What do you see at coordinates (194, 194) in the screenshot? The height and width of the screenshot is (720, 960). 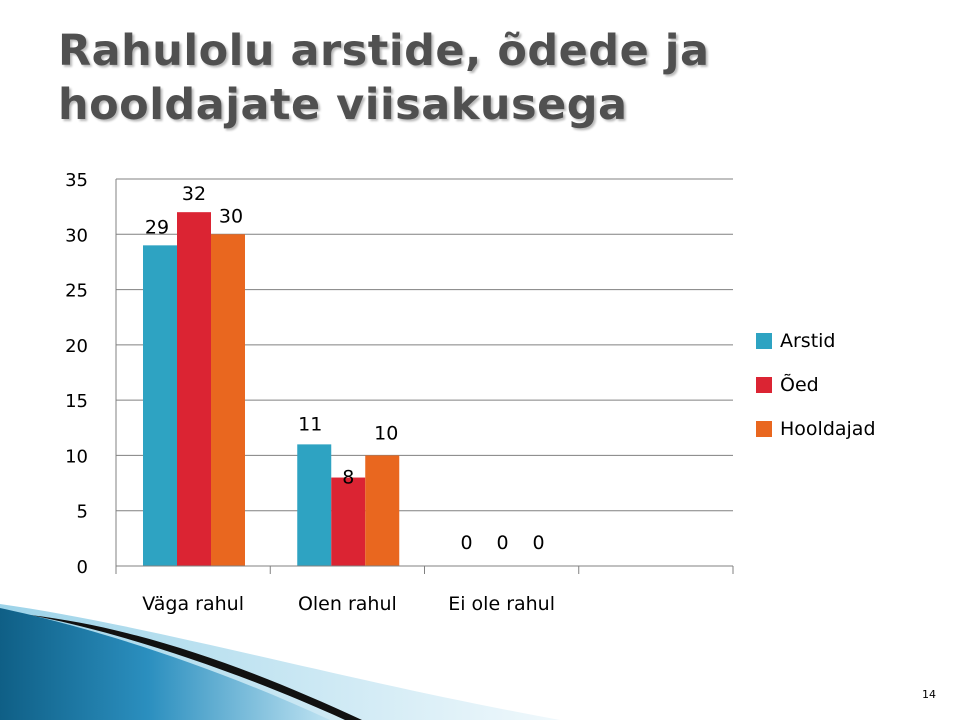 I see `data-label: 32` at bounding box center [194, 194].